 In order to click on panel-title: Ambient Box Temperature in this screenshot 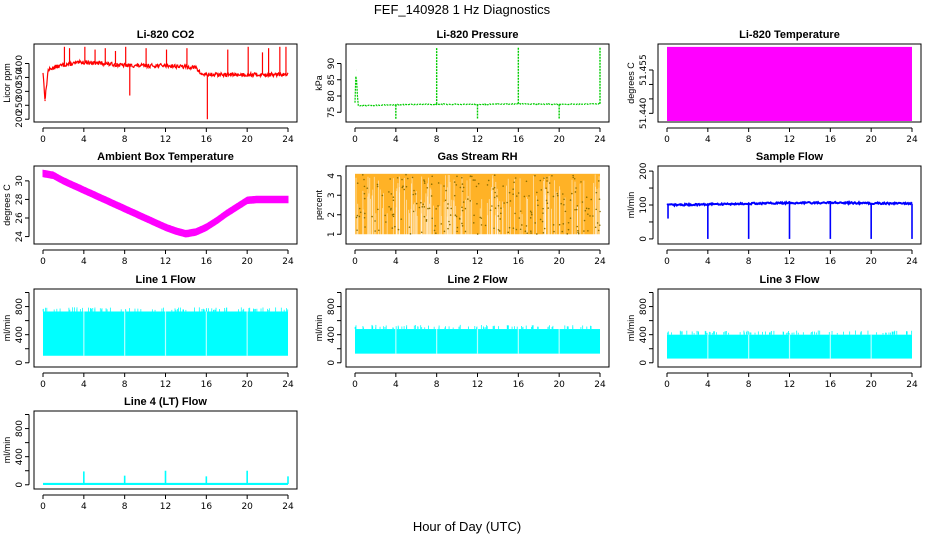, I will do `click(165, 157)`.